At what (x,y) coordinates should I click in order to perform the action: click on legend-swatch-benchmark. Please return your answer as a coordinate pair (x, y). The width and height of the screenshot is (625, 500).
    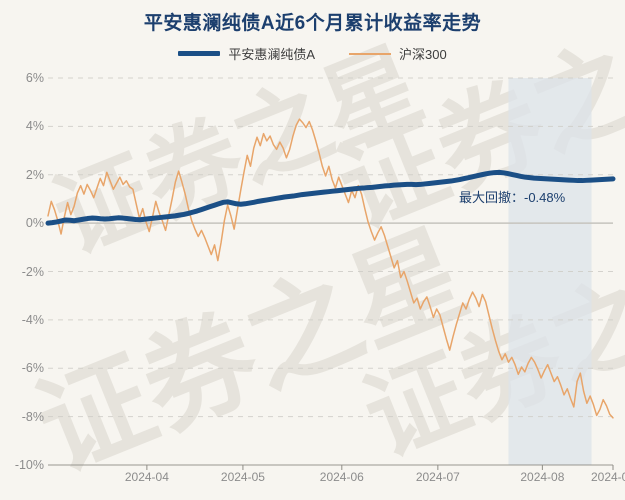
    Looking at the image, I should click on (369, 53).